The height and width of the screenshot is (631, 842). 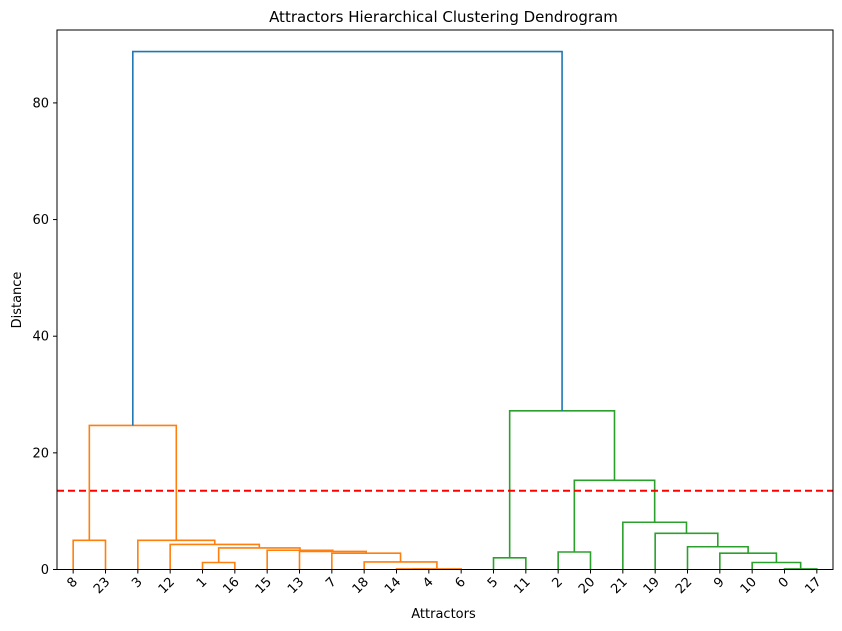 I want to click on x-tick-label: 6, so click(x=461, y=583).